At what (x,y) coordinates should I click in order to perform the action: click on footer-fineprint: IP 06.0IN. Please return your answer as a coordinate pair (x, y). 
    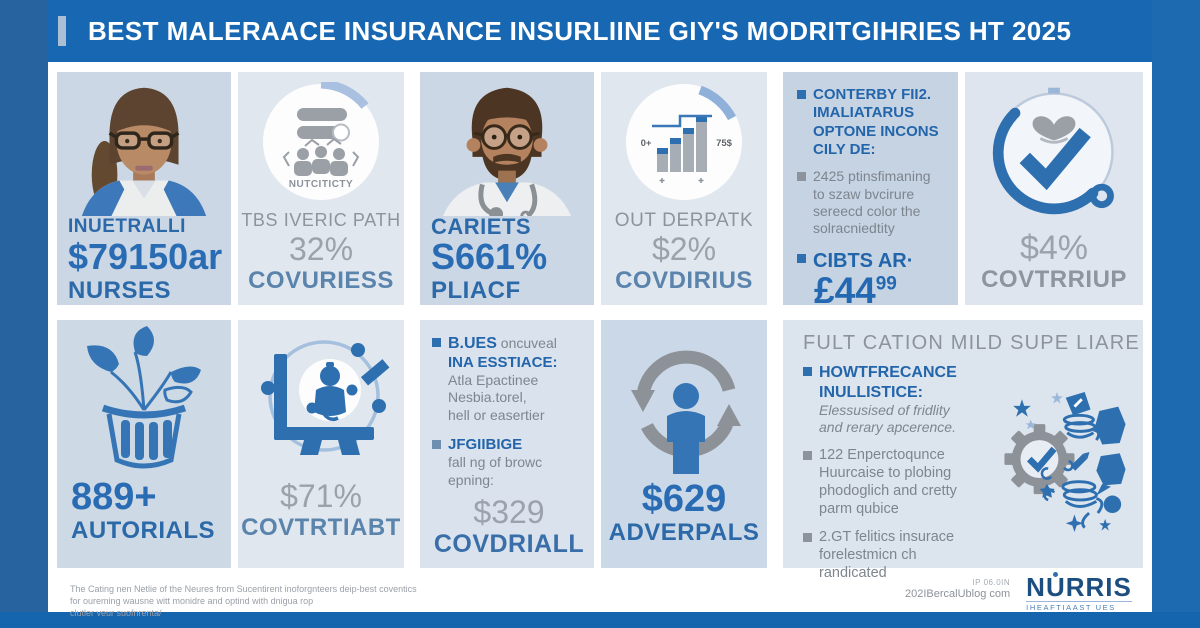
    Looking at the image, I should click on (991, 582).